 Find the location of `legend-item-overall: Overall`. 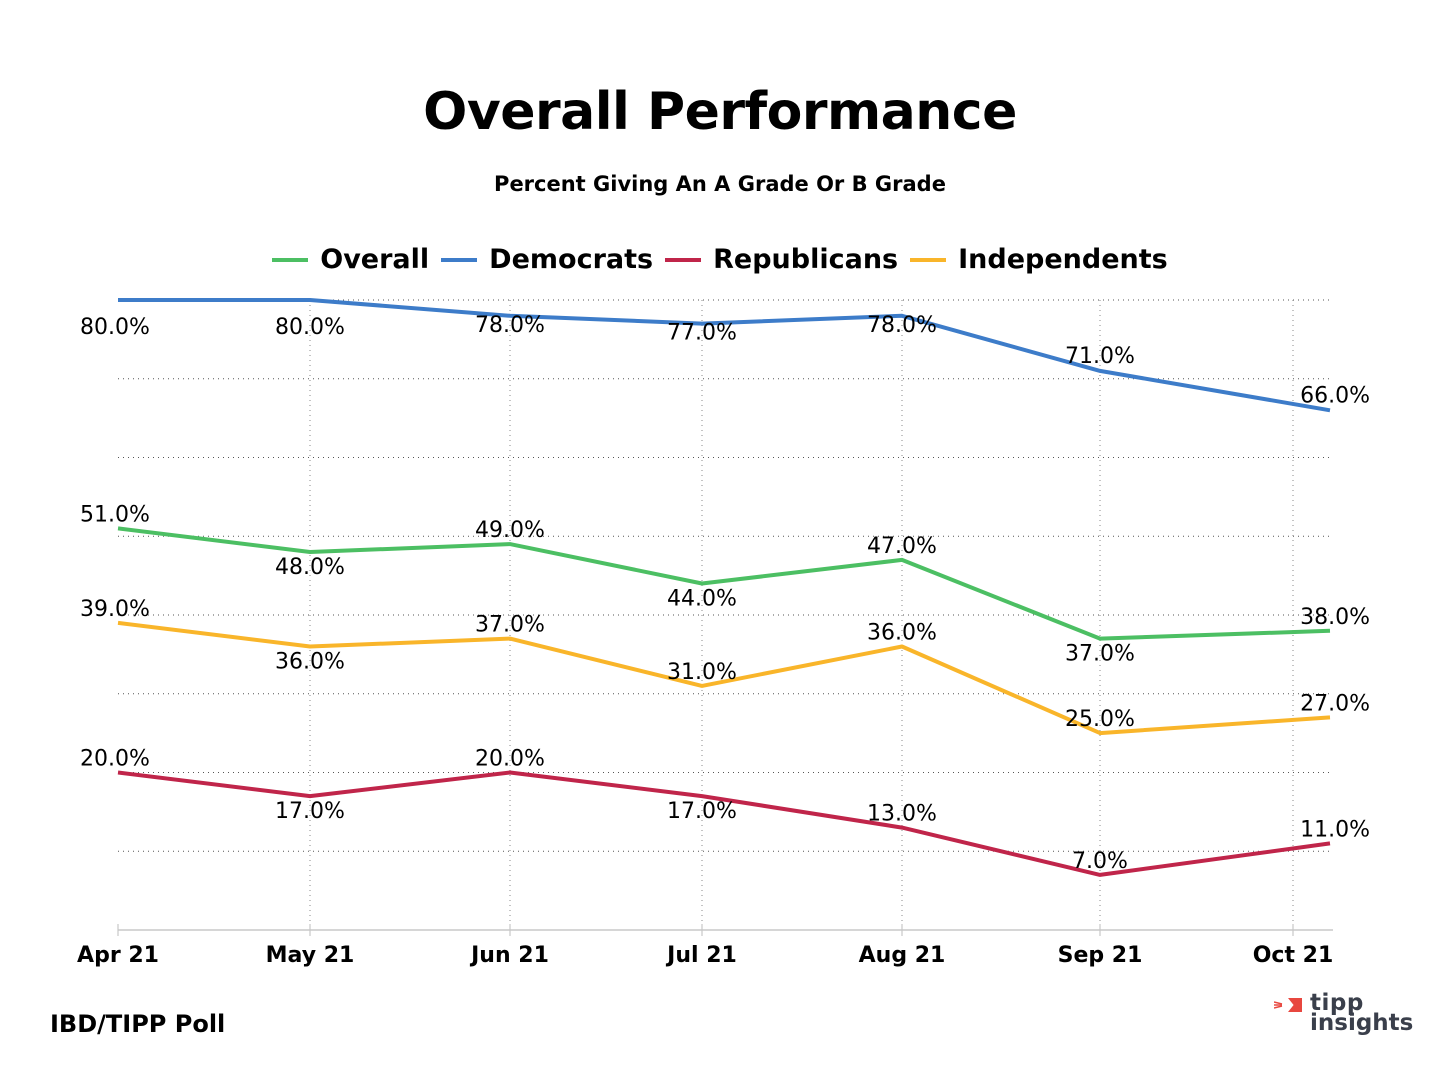

legend-item-overall: Overall is located at coordinates (350, 259).